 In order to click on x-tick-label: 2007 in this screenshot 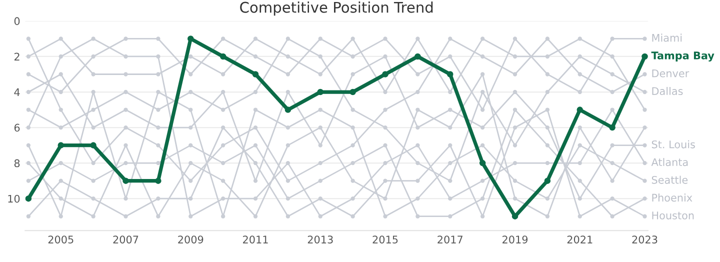, I will do `click(125, 240)`.